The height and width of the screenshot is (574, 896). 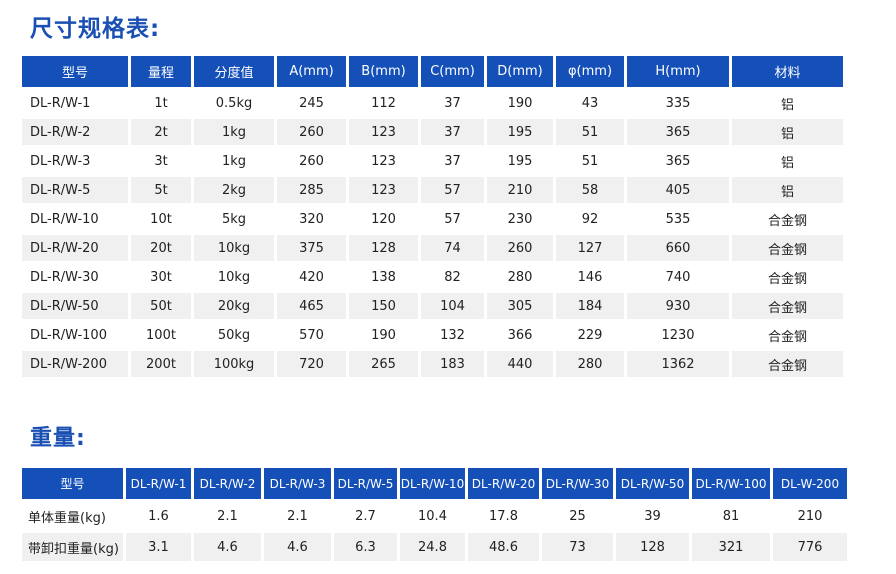 I want to click on weight-cell: 321, so click(x=731, y=547).